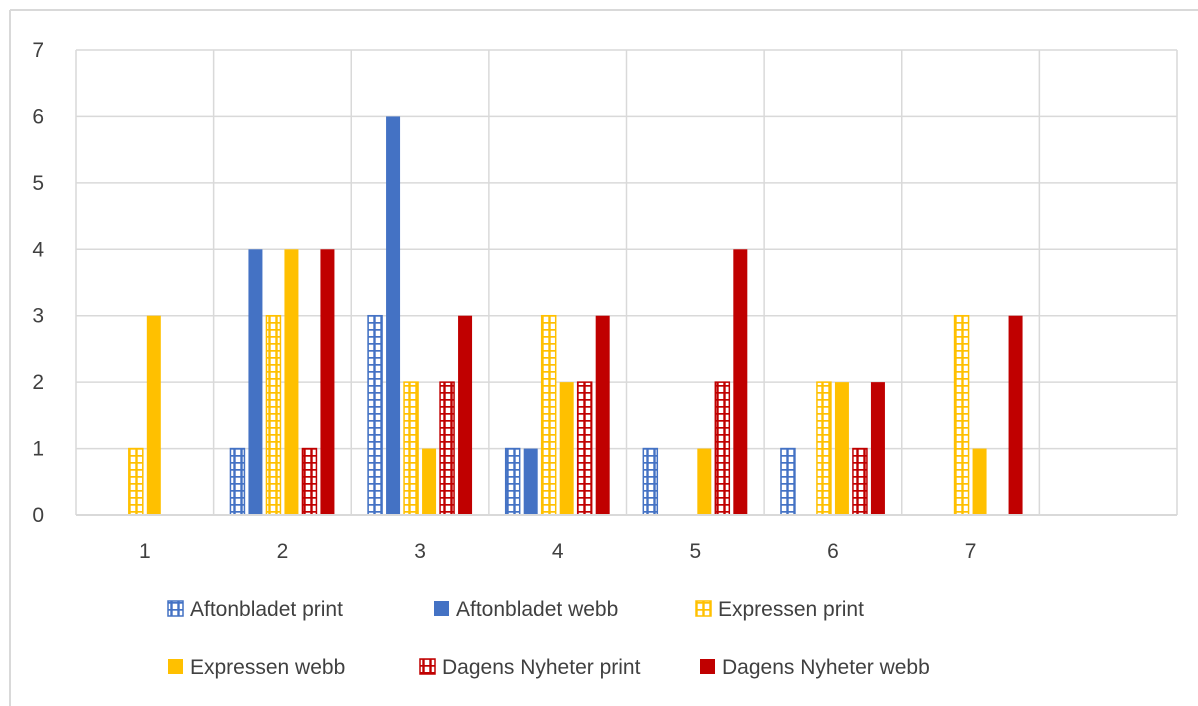 The width and height of the screenshot is (1198, 706). What do you see at coordinates (38, 515) in the screenshot?
I see `y-tick-label: 0` at bounding box center [38, 515].